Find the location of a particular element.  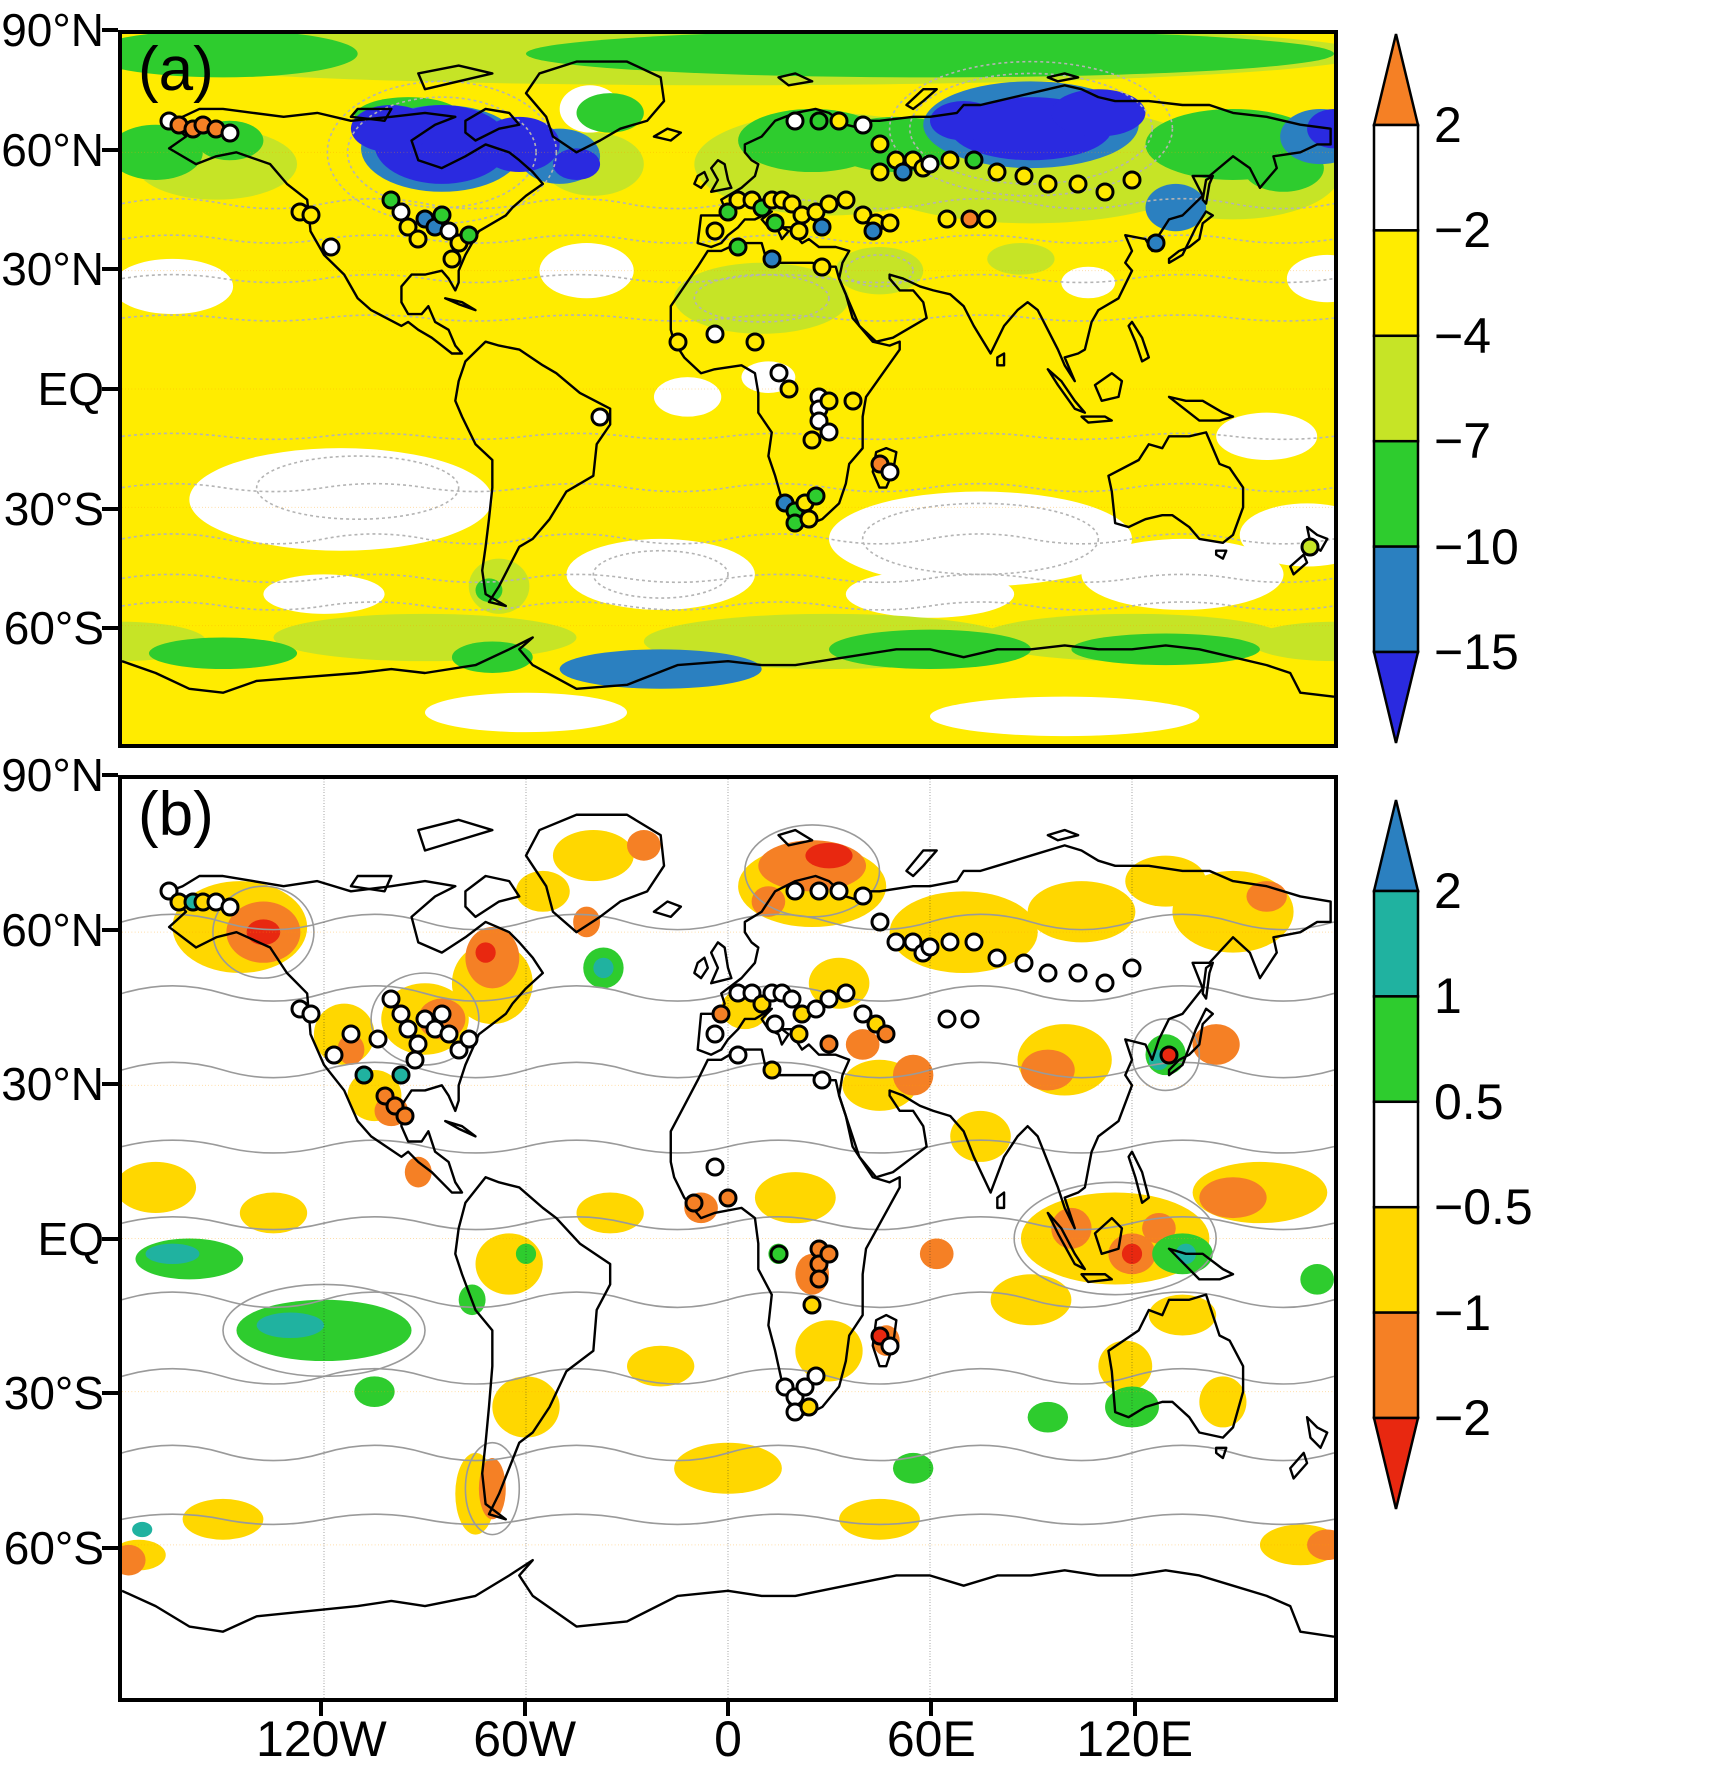

colorbar-tick-label: −15 is located at coordinates (1476, 652).